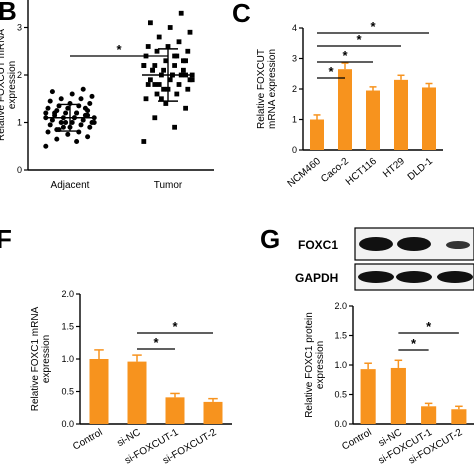 This screenshot has height=474, width=474. Describe the element at coordinates (384, 259) in the screenshot. I see `western-blot: FOXC1 GAPDH` at that location.